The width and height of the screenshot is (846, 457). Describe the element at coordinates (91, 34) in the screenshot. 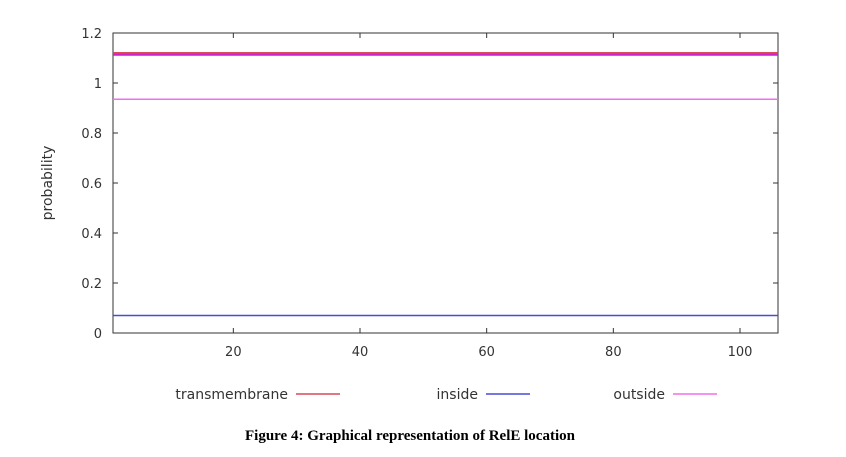

I see `y-tick-label: 1.2` at that location.